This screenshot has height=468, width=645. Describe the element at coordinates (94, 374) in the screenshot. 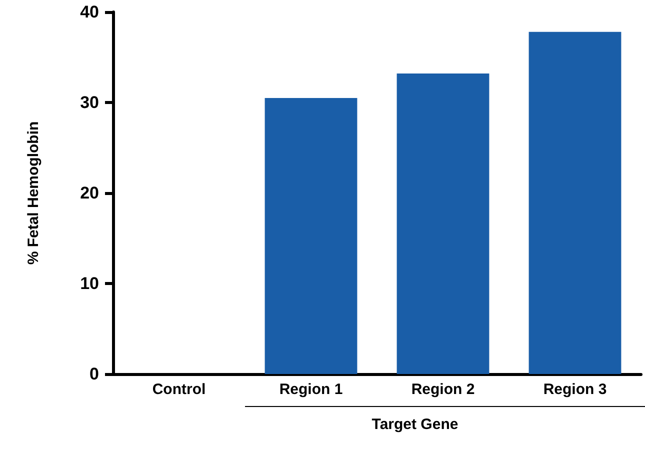

I see `y-tick-label: 0` at that location.